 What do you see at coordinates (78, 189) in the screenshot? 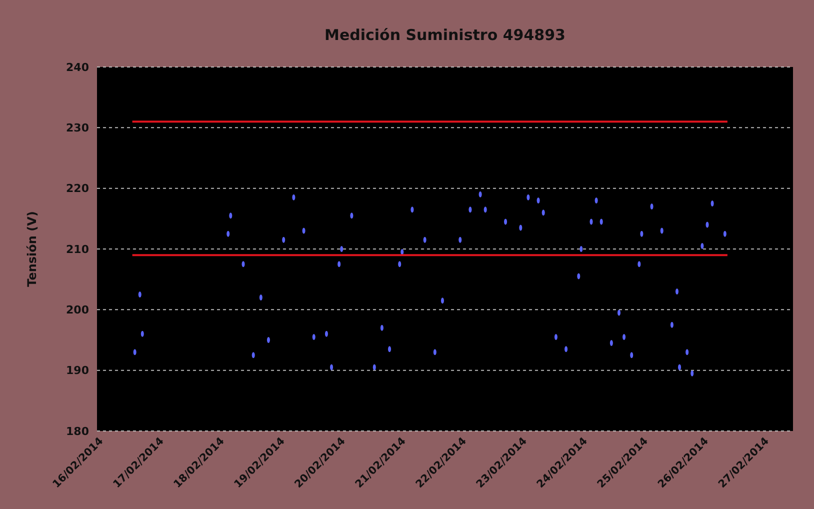
I see `y-tick-label: 220` at bounding box center [78, 189].